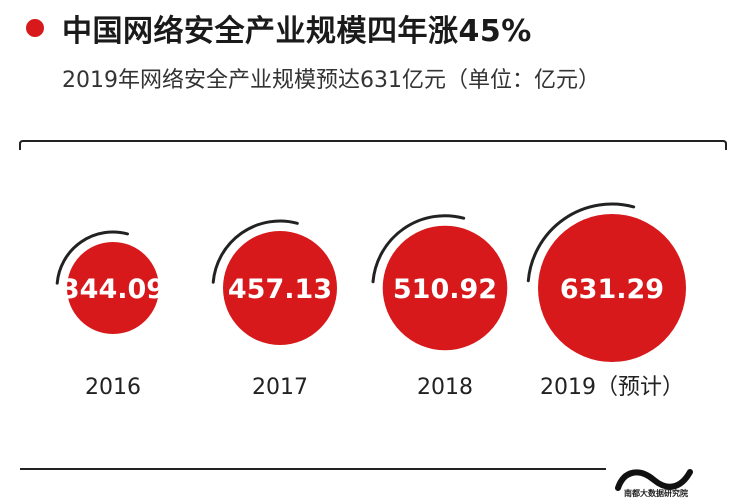 The image size is (747, 500). What do you see at coordinates (113, 387) in the screenshot?
I see `category-label: 2016` at bounding box center [113, 387].